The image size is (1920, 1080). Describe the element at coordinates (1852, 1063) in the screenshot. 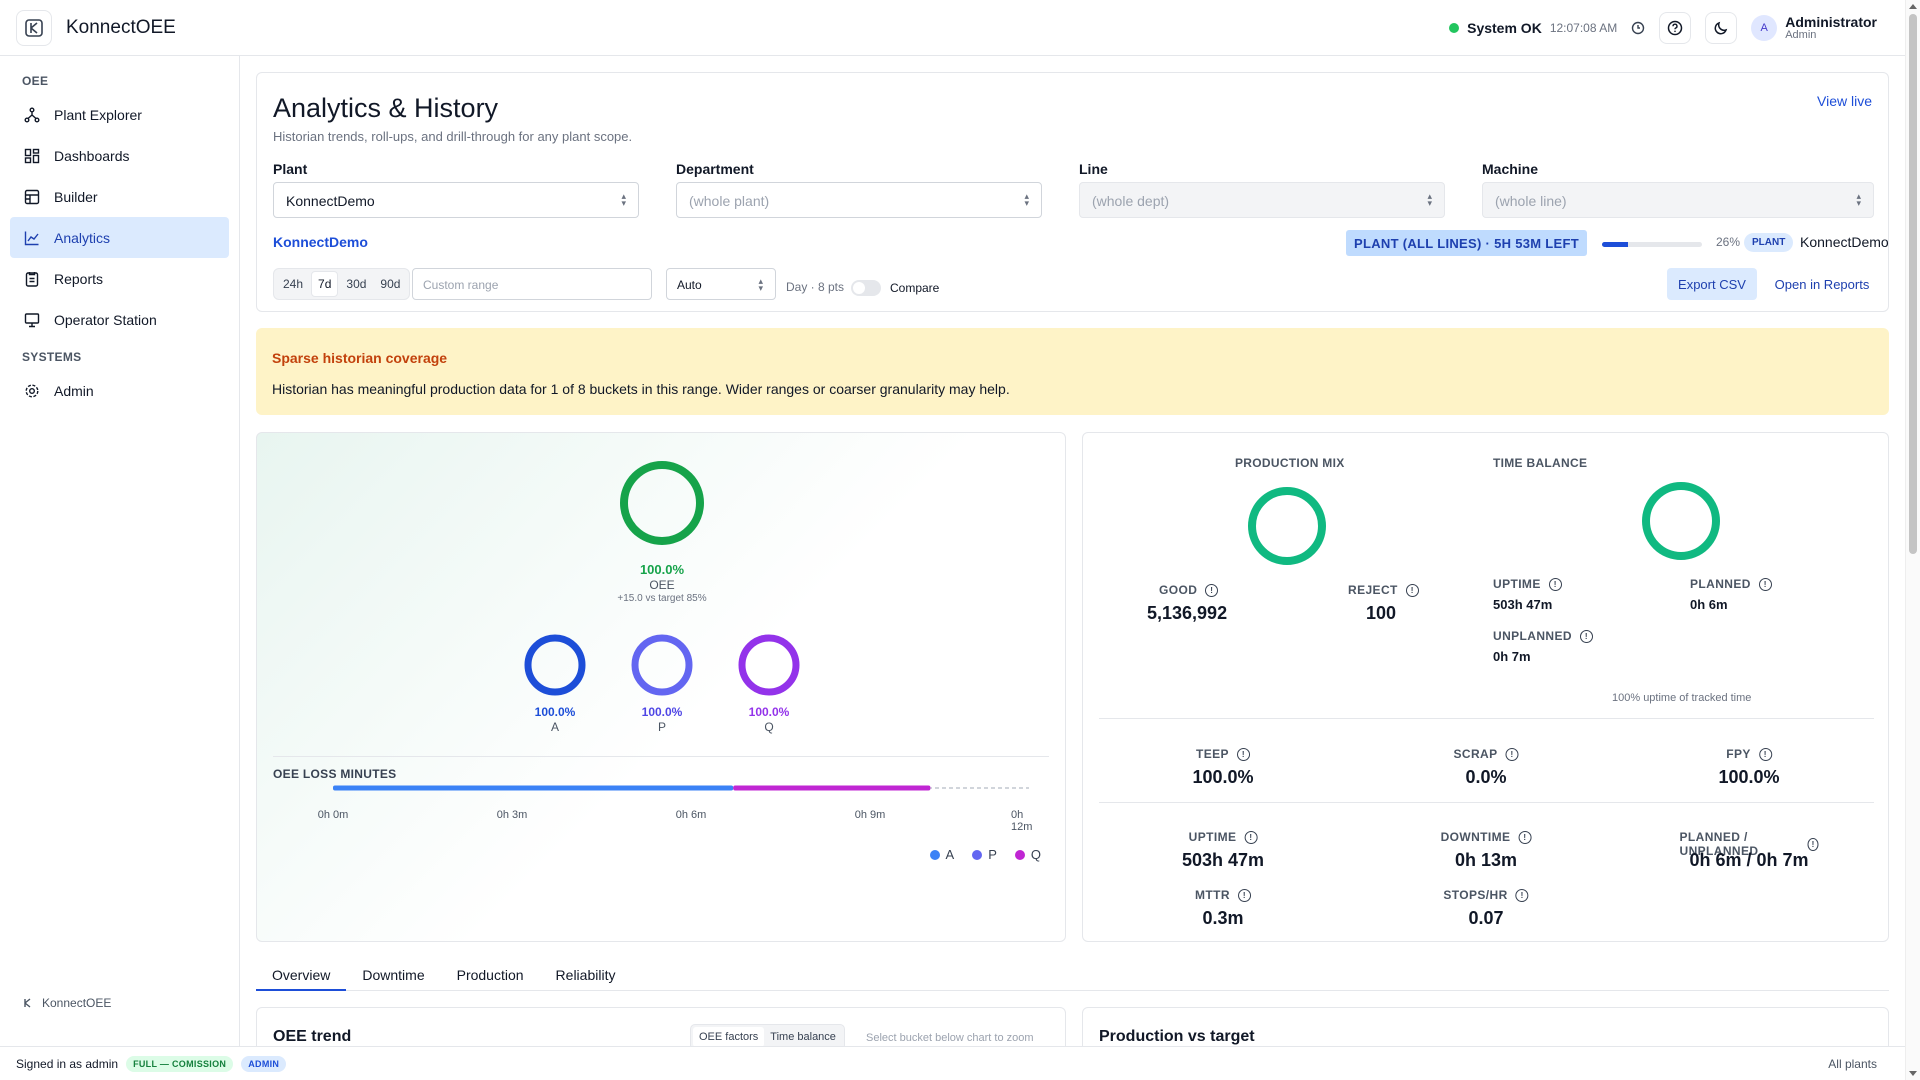

I see `scope-text: All plants` at that location.